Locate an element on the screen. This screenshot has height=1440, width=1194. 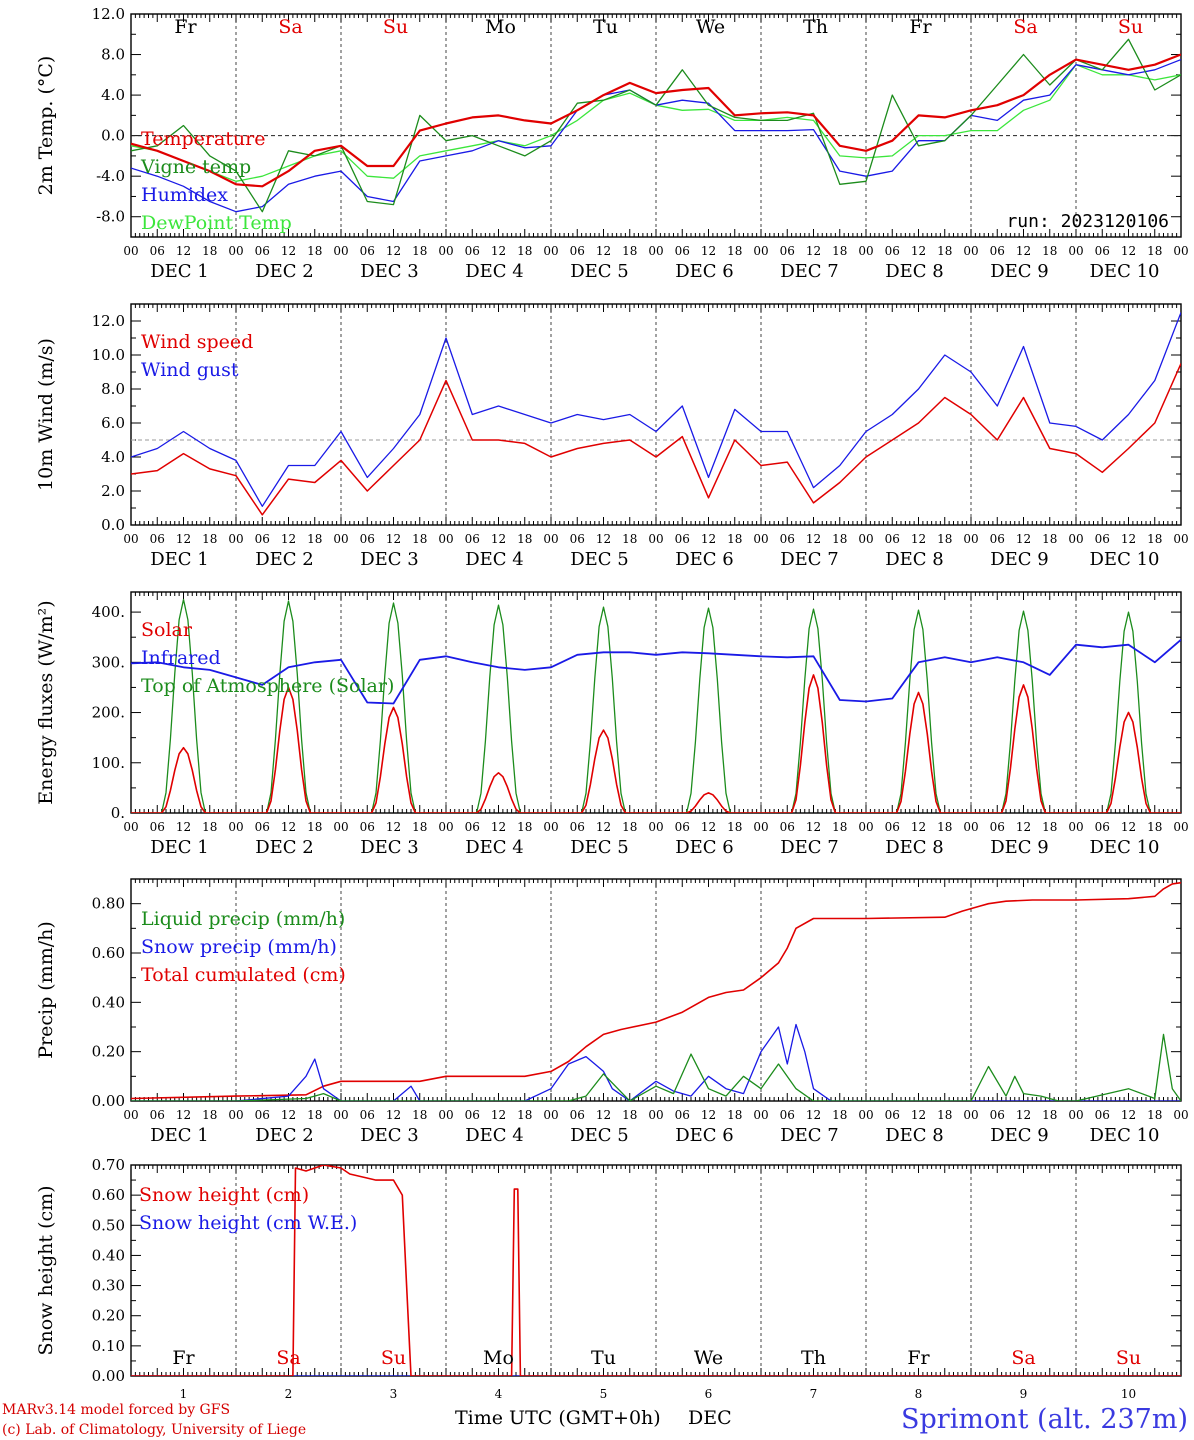
series-line-wind-gust is located at coordinates (656, 409).